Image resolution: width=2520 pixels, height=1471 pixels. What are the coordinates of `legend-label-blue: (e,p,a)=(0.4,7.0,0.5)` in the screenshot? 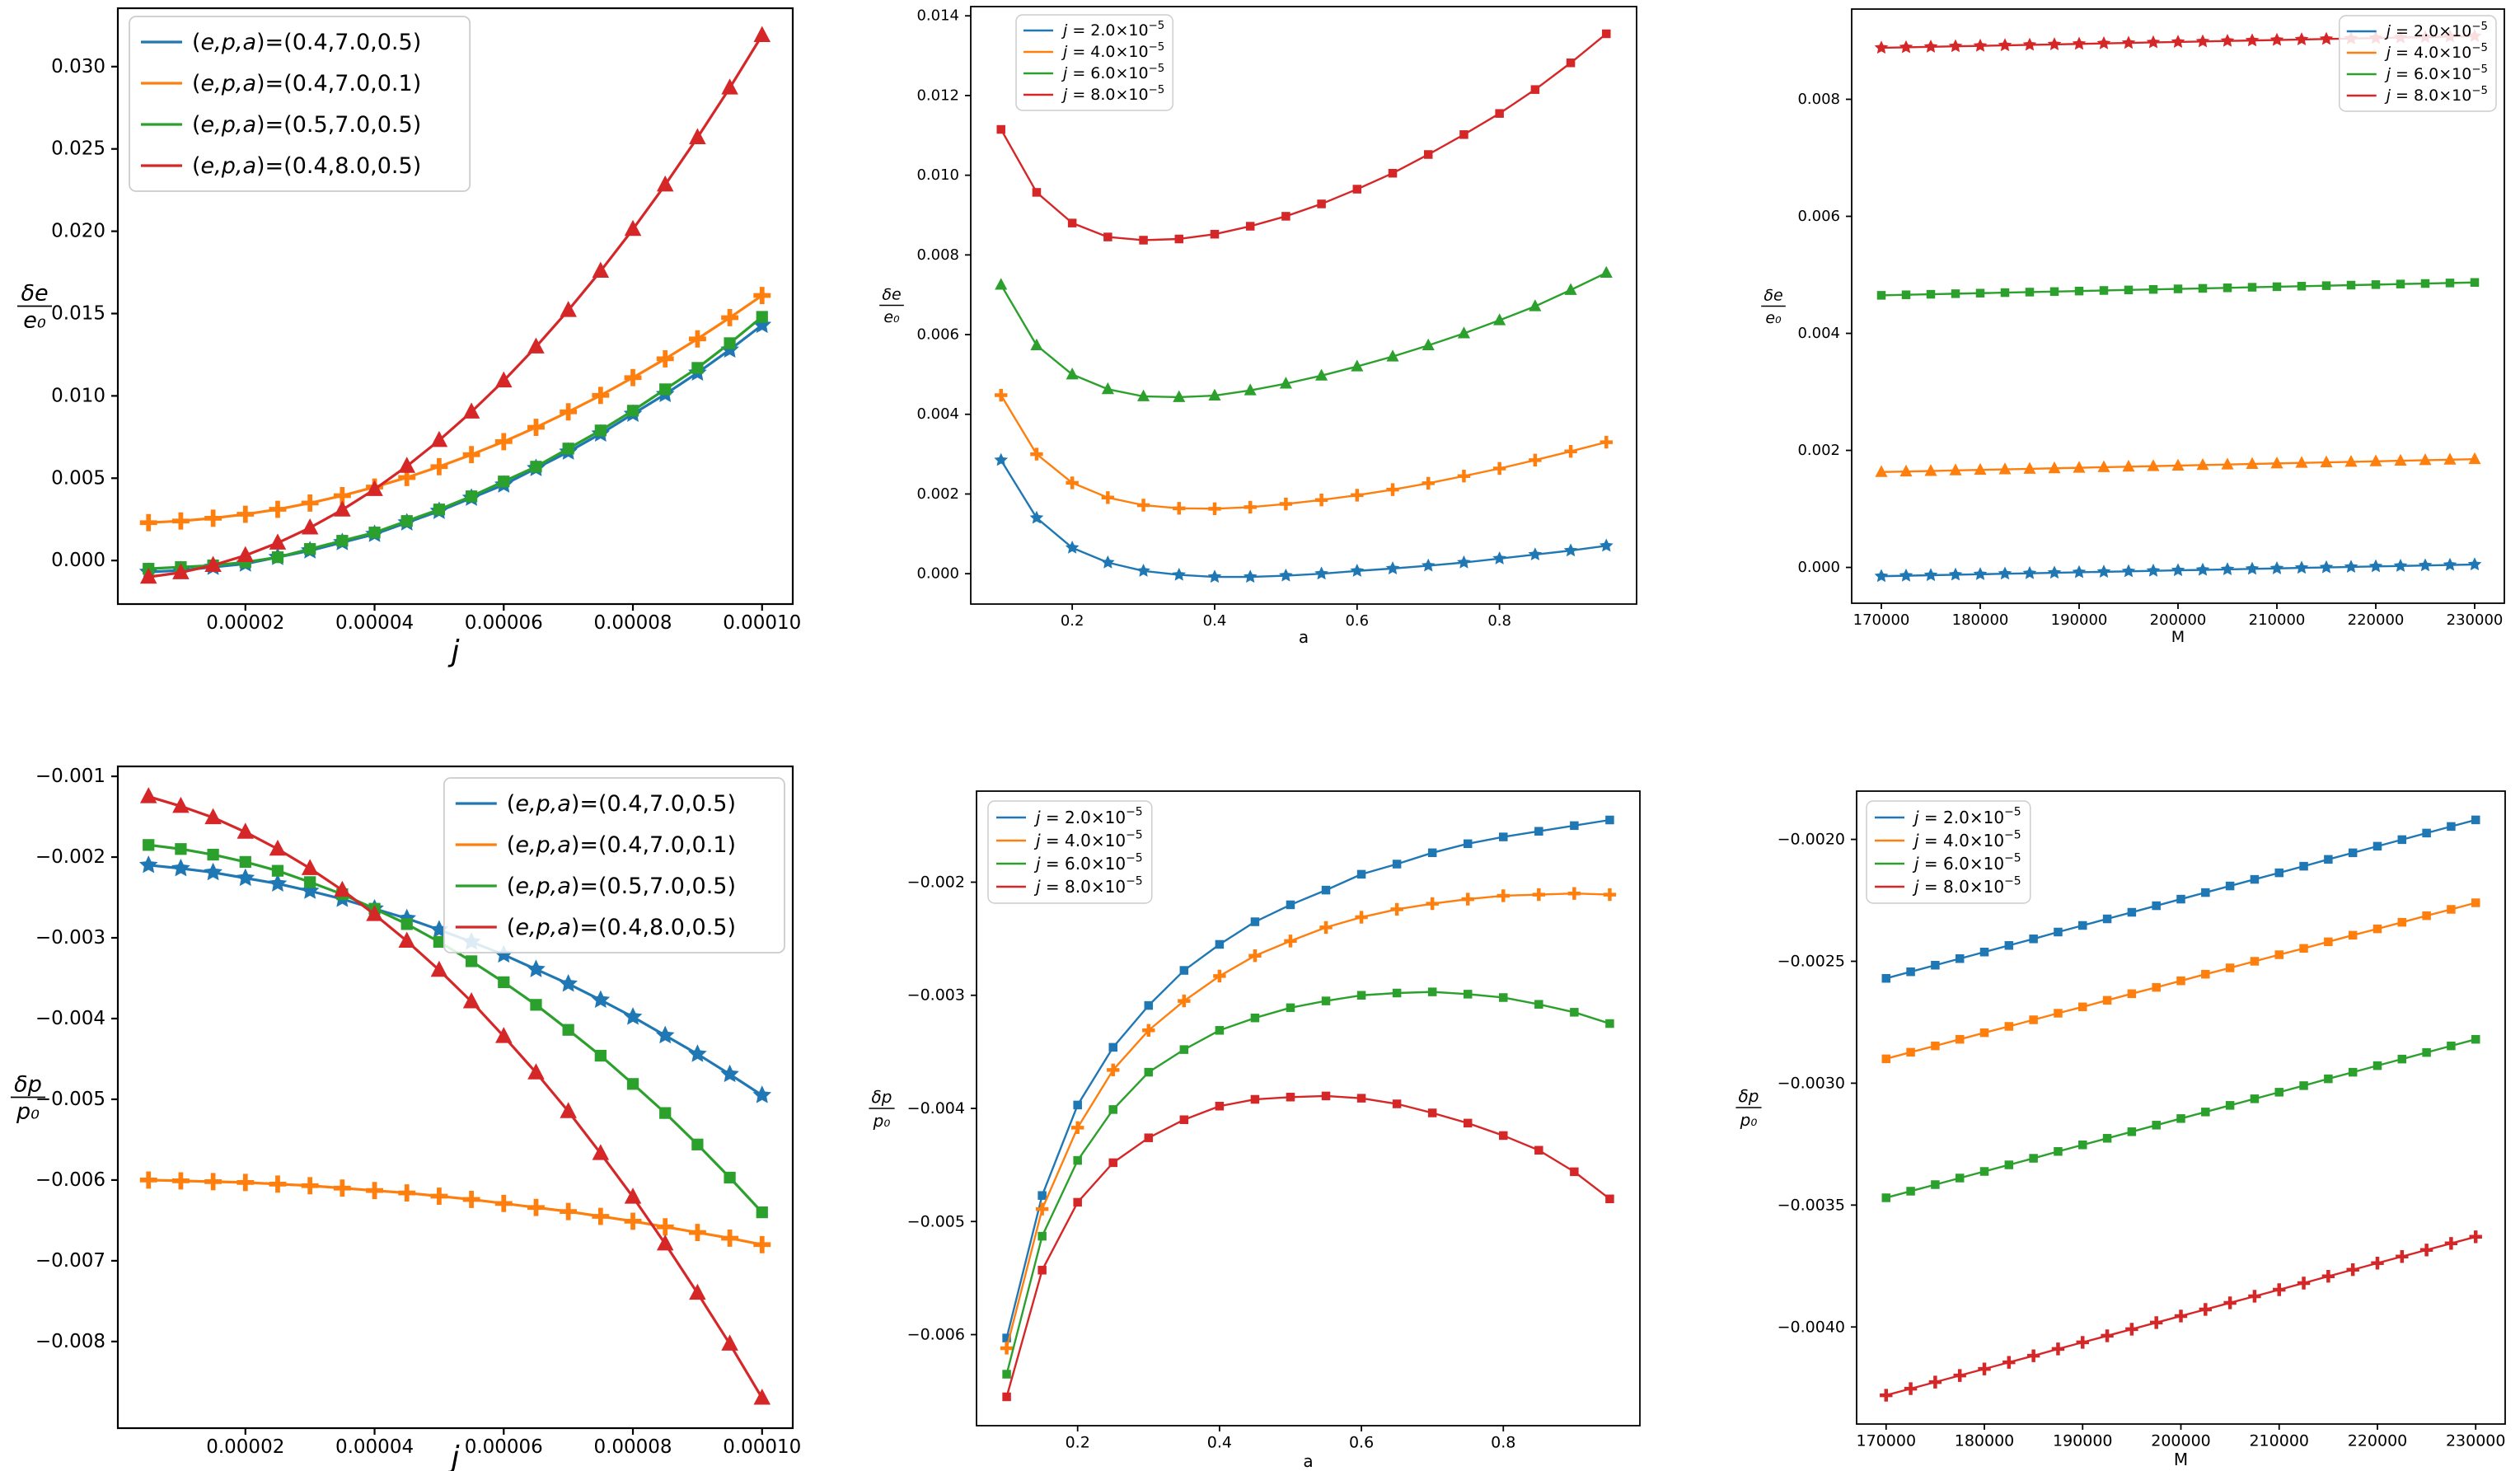 It's located at (621, 804).